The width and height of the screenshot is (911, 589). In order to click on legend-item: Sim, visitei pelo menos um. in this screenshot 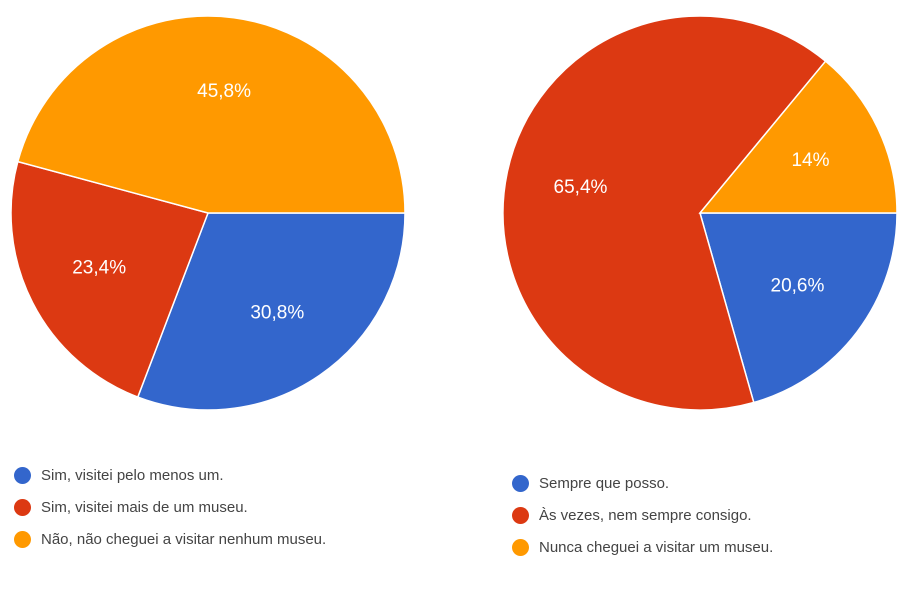, I will do `click(214, 475)`.